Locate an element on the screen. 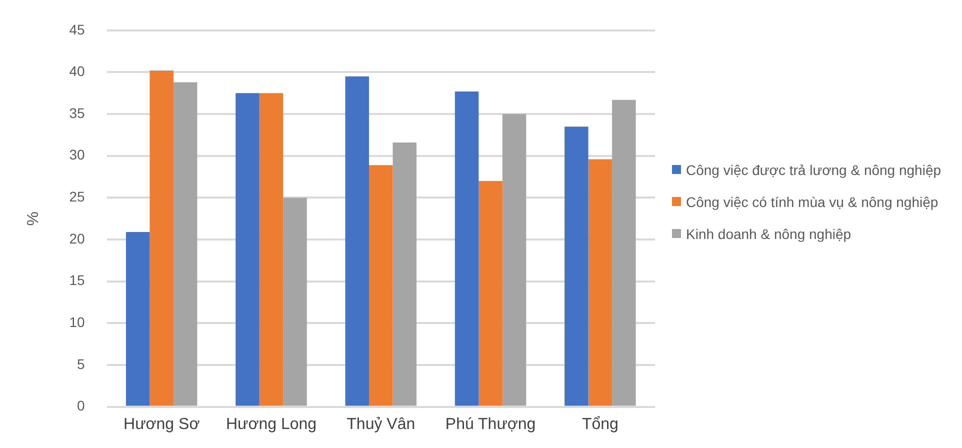 Image resolution: width=962 pixels, height=448 pixels. x-tick-label: Tổng is located at coordinates (600, 424).